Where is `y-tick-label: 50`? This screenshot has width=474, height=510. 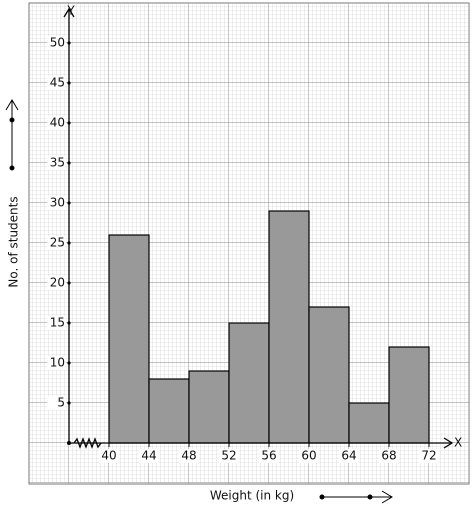
y-tick-label: 50 is located at coordinates (57, 43).